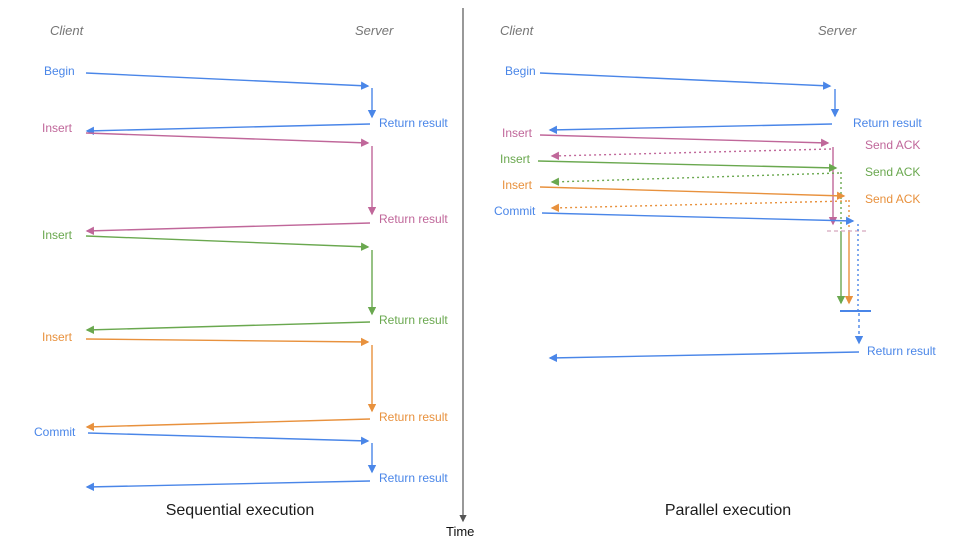  I want to click on seq-result-insert1-label: Return result, so click(413, 219).